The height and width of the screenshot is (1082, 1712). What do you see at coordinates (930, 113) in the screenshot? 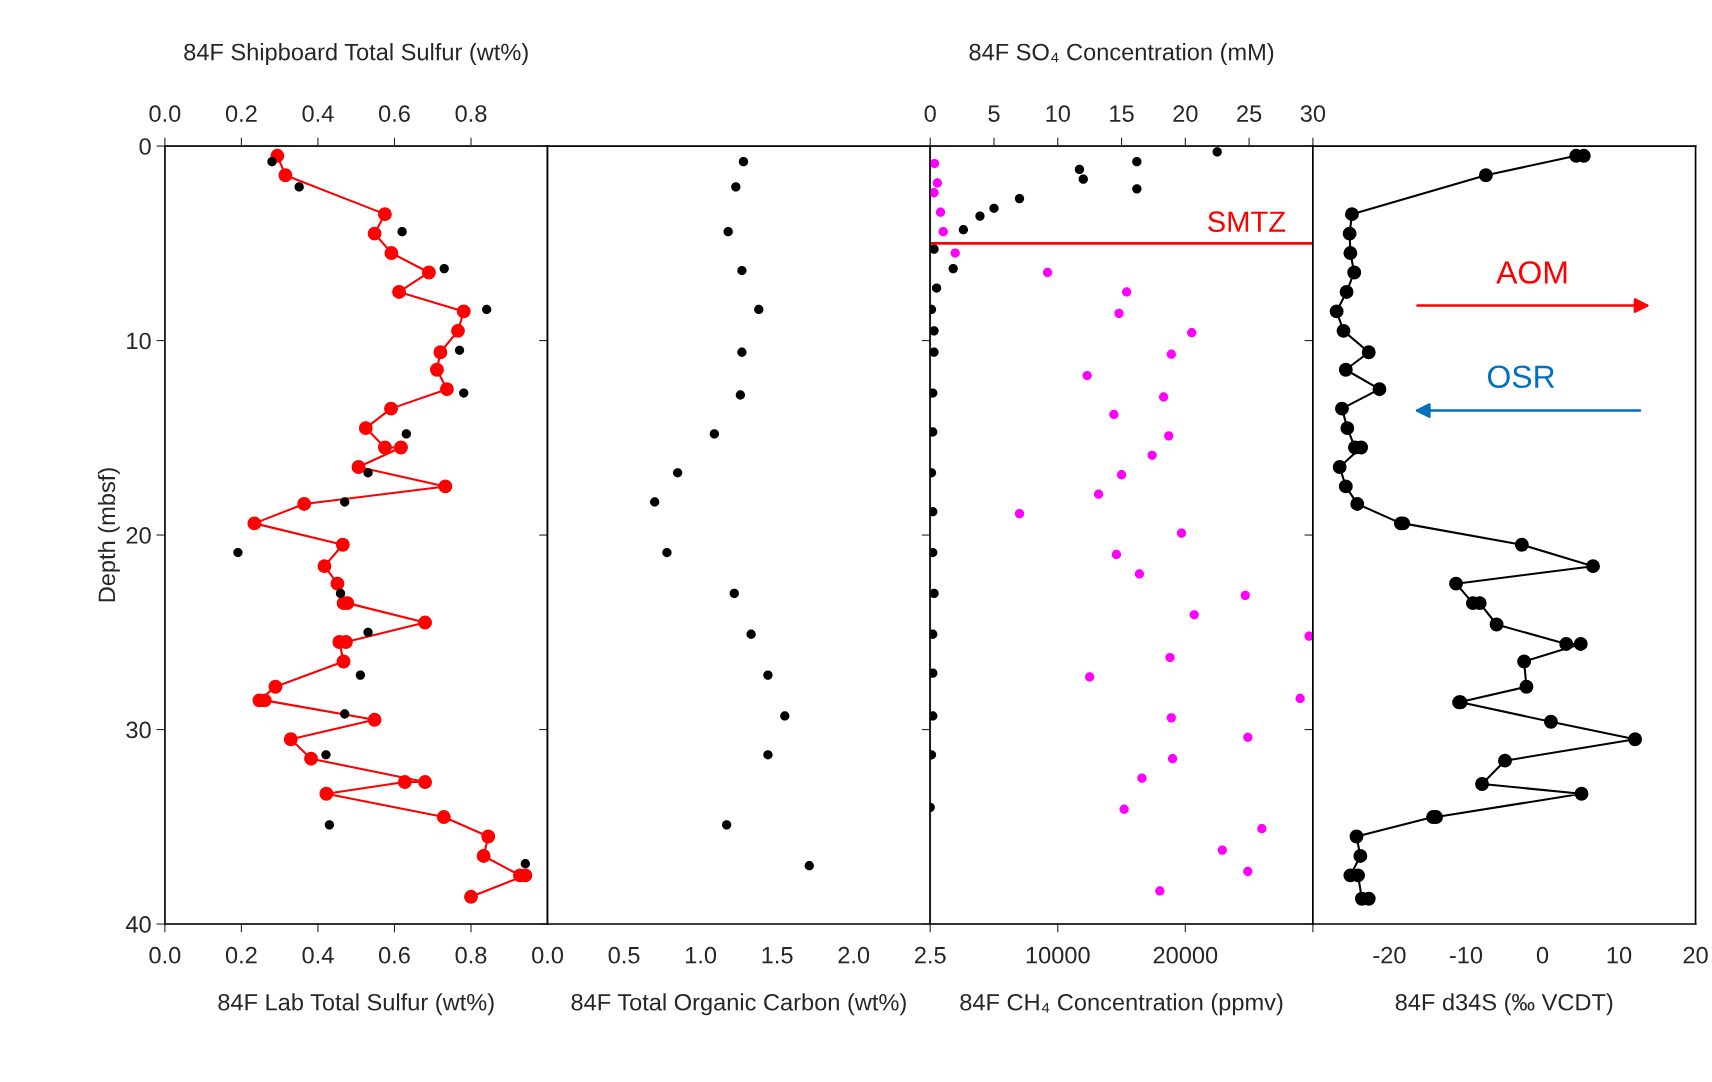
I see `x2-tick-label: 0` at bounding box center [930, 113].